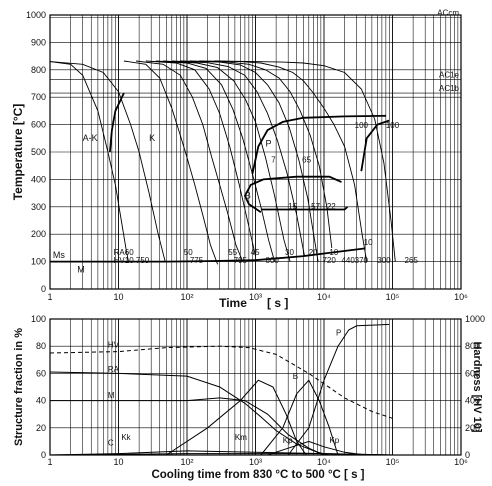  Describe the element at coordinates (90, 138) in the screenshot. I see `phase-label: A-K` at that location.